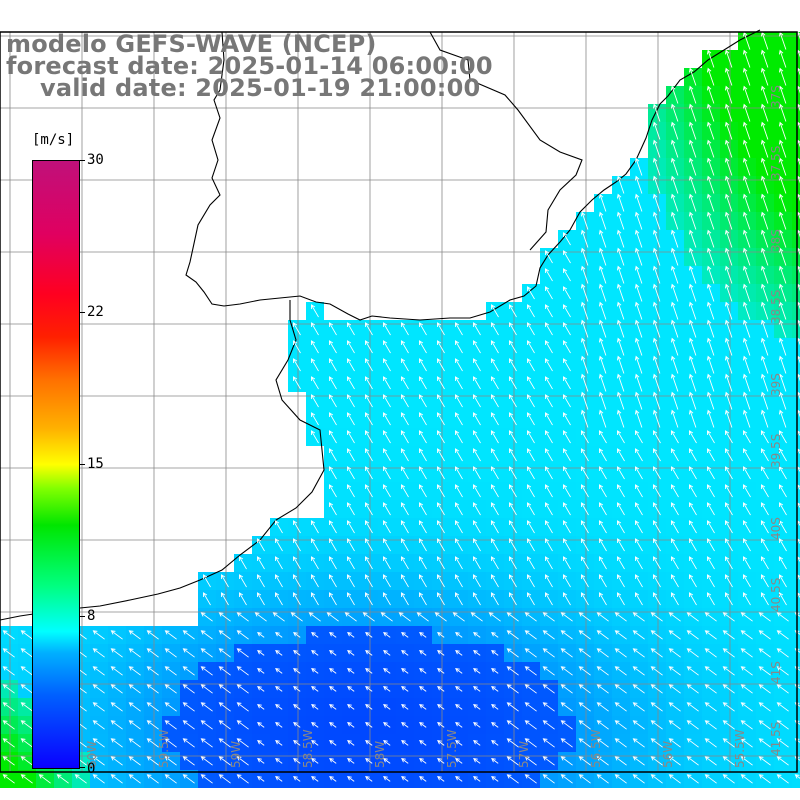  I want to click on colorbar-tick, so click(82, 616).